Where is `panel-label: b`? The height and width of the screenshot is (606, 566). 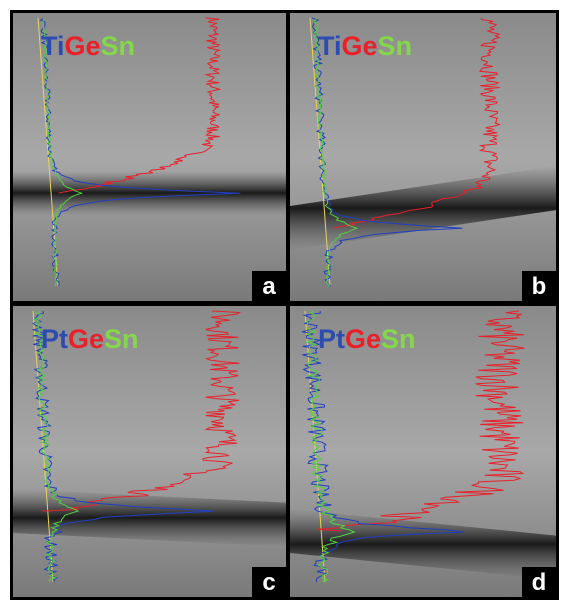 panel-label: b is located at coordinates (539, 286).